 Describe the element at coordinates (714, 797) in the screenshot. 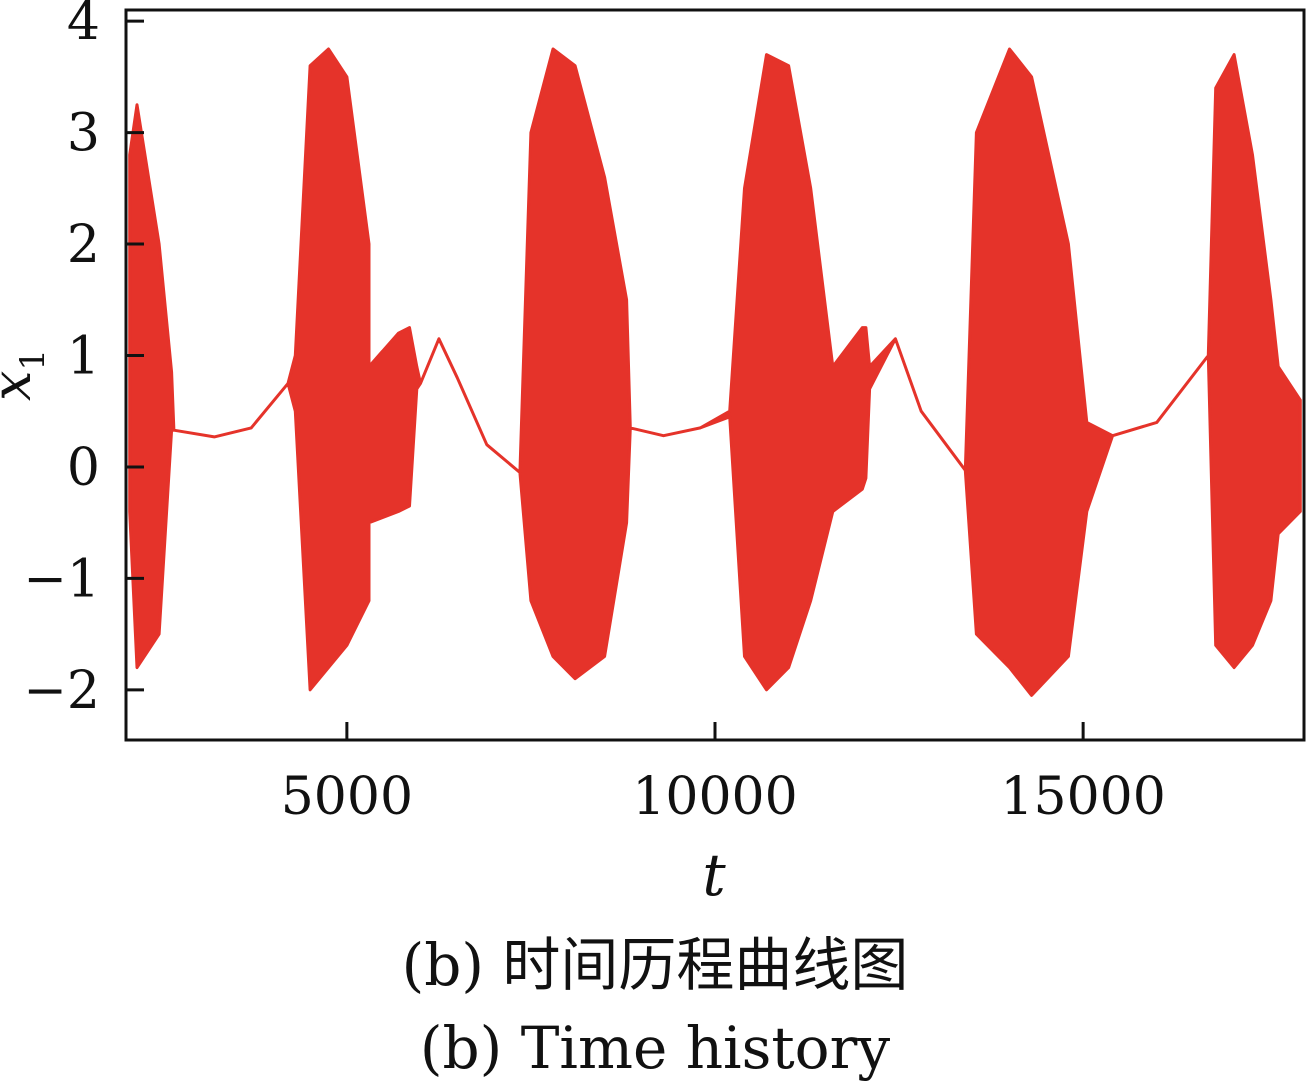

I see `x-tick-label: 10000` at that location.